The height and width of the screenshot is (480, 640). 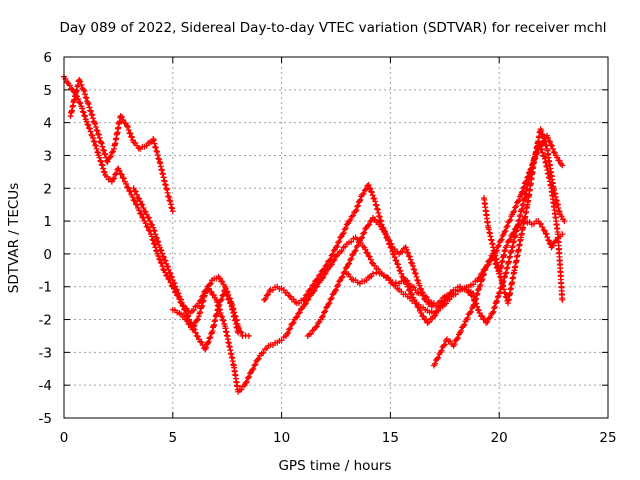 What do you see at coordinates (45, 419) in the screenshot?
I see `y-tick-label: -5` at bounding box center [45, 419].